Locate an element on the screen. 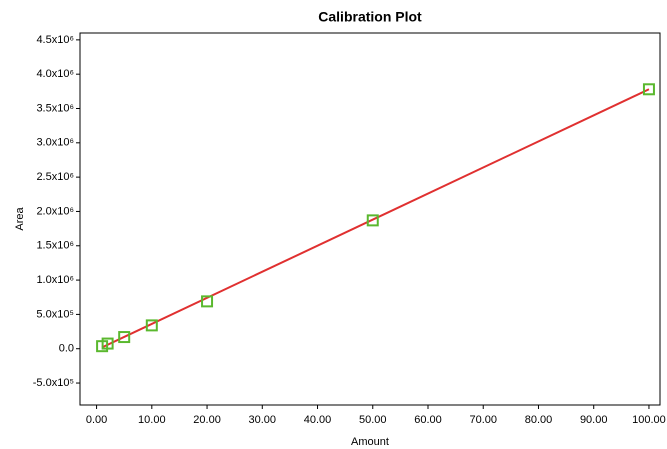 The height and width of the screenshot is (449, 667). y-tick-label: 3.0x10⁶ is located at coordinates (55, 143).